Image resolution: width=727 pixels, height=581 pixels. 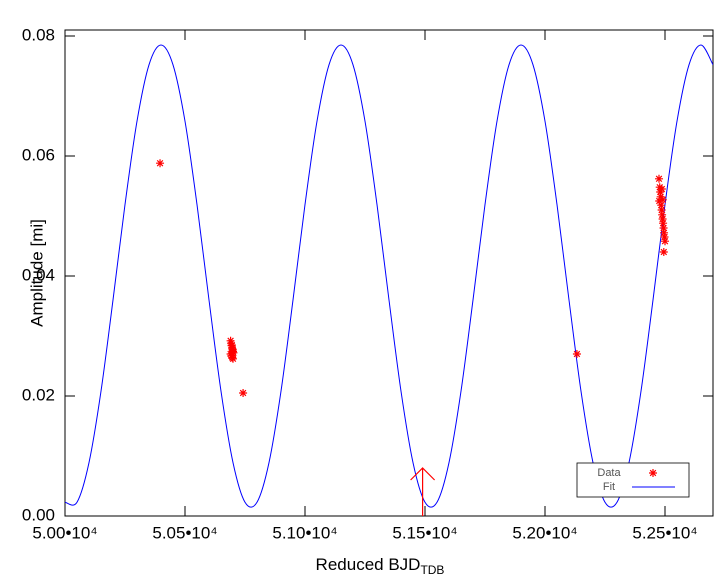 What do you see at coordinates (64, 532) in the screenshot?
I see `x-tick-label: 5.00•10⁴` at bounding box center [64, 532].